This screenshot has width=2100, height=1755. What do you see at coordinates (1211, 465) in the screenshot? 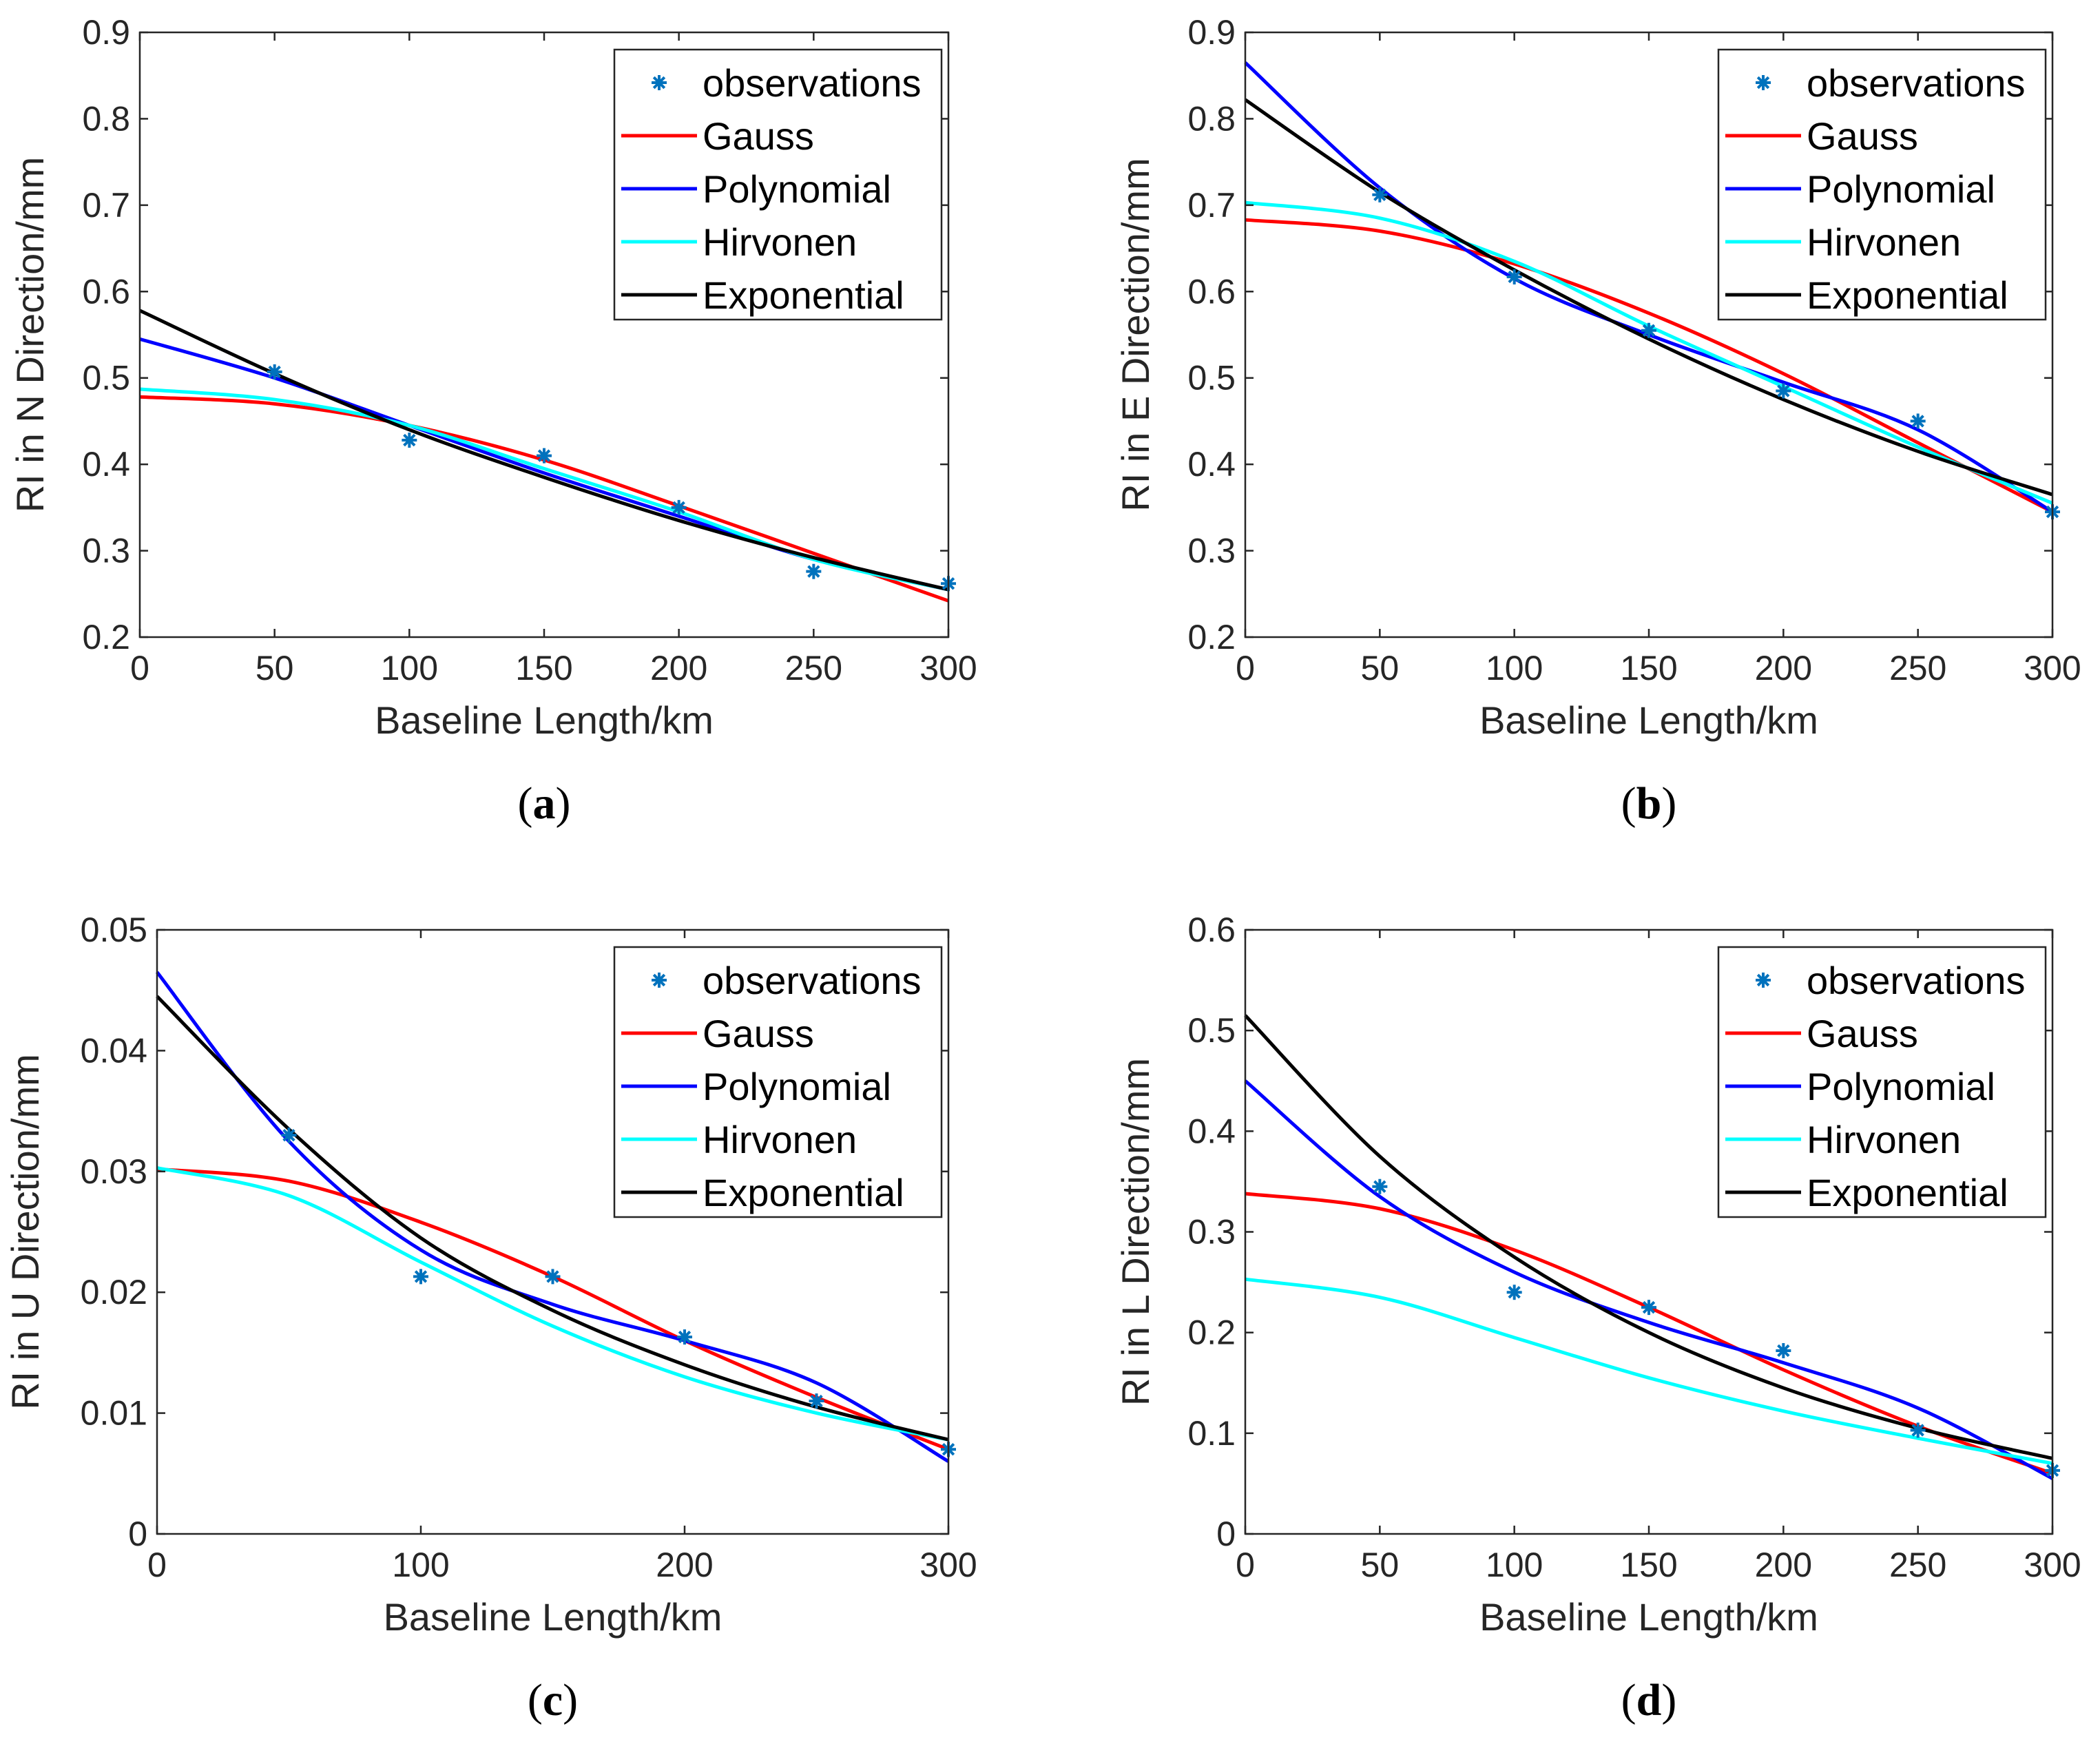
I see `y-tick-label: 0.4` at bounding box center [1211, 465].